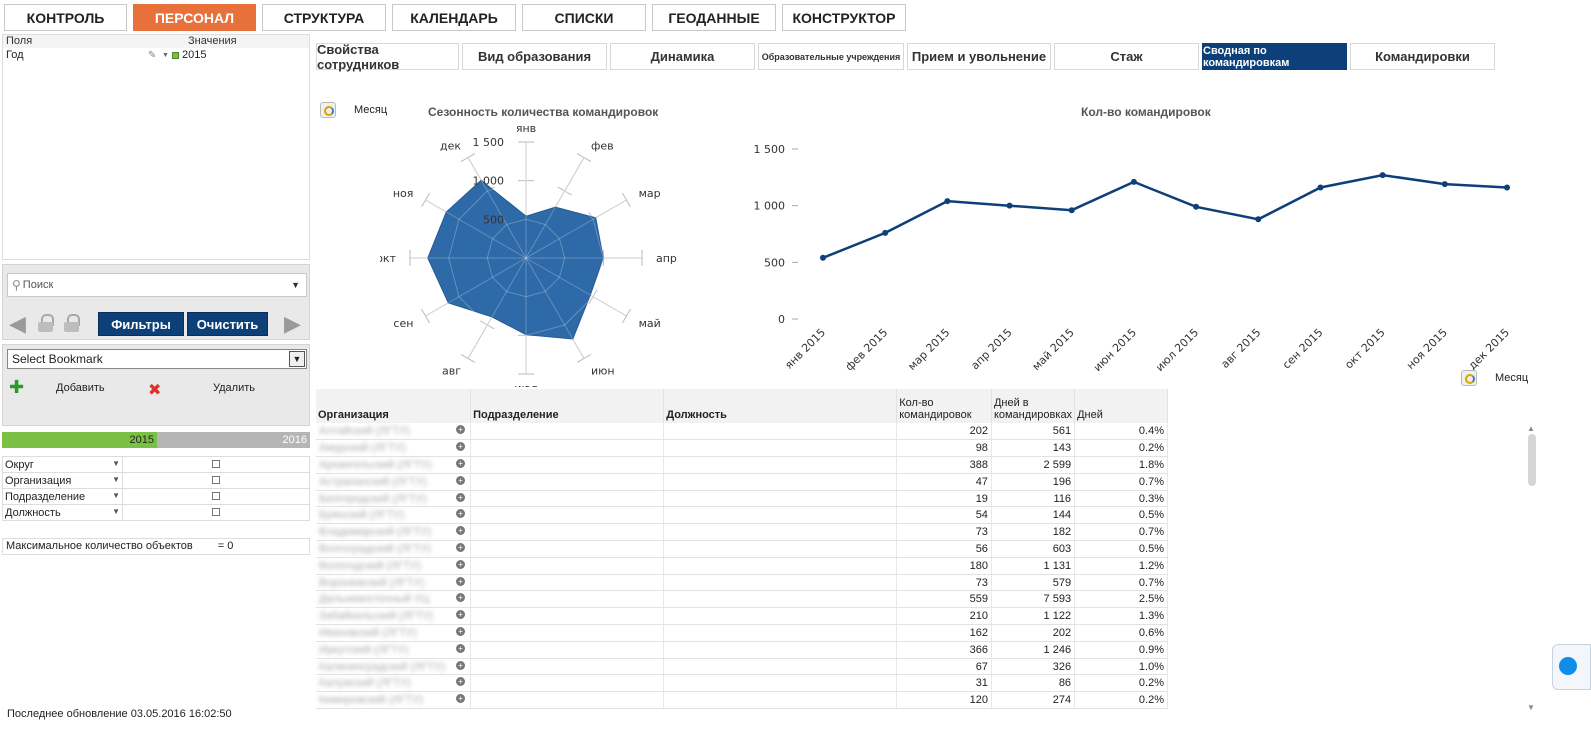 The width and height of the screenshot is (1591, 736). What do you see at coordinates (831, 56) in the screenshot?
I see `tab-educational-institutions: Образовательные учреждения` at bounding box center [831, 56].